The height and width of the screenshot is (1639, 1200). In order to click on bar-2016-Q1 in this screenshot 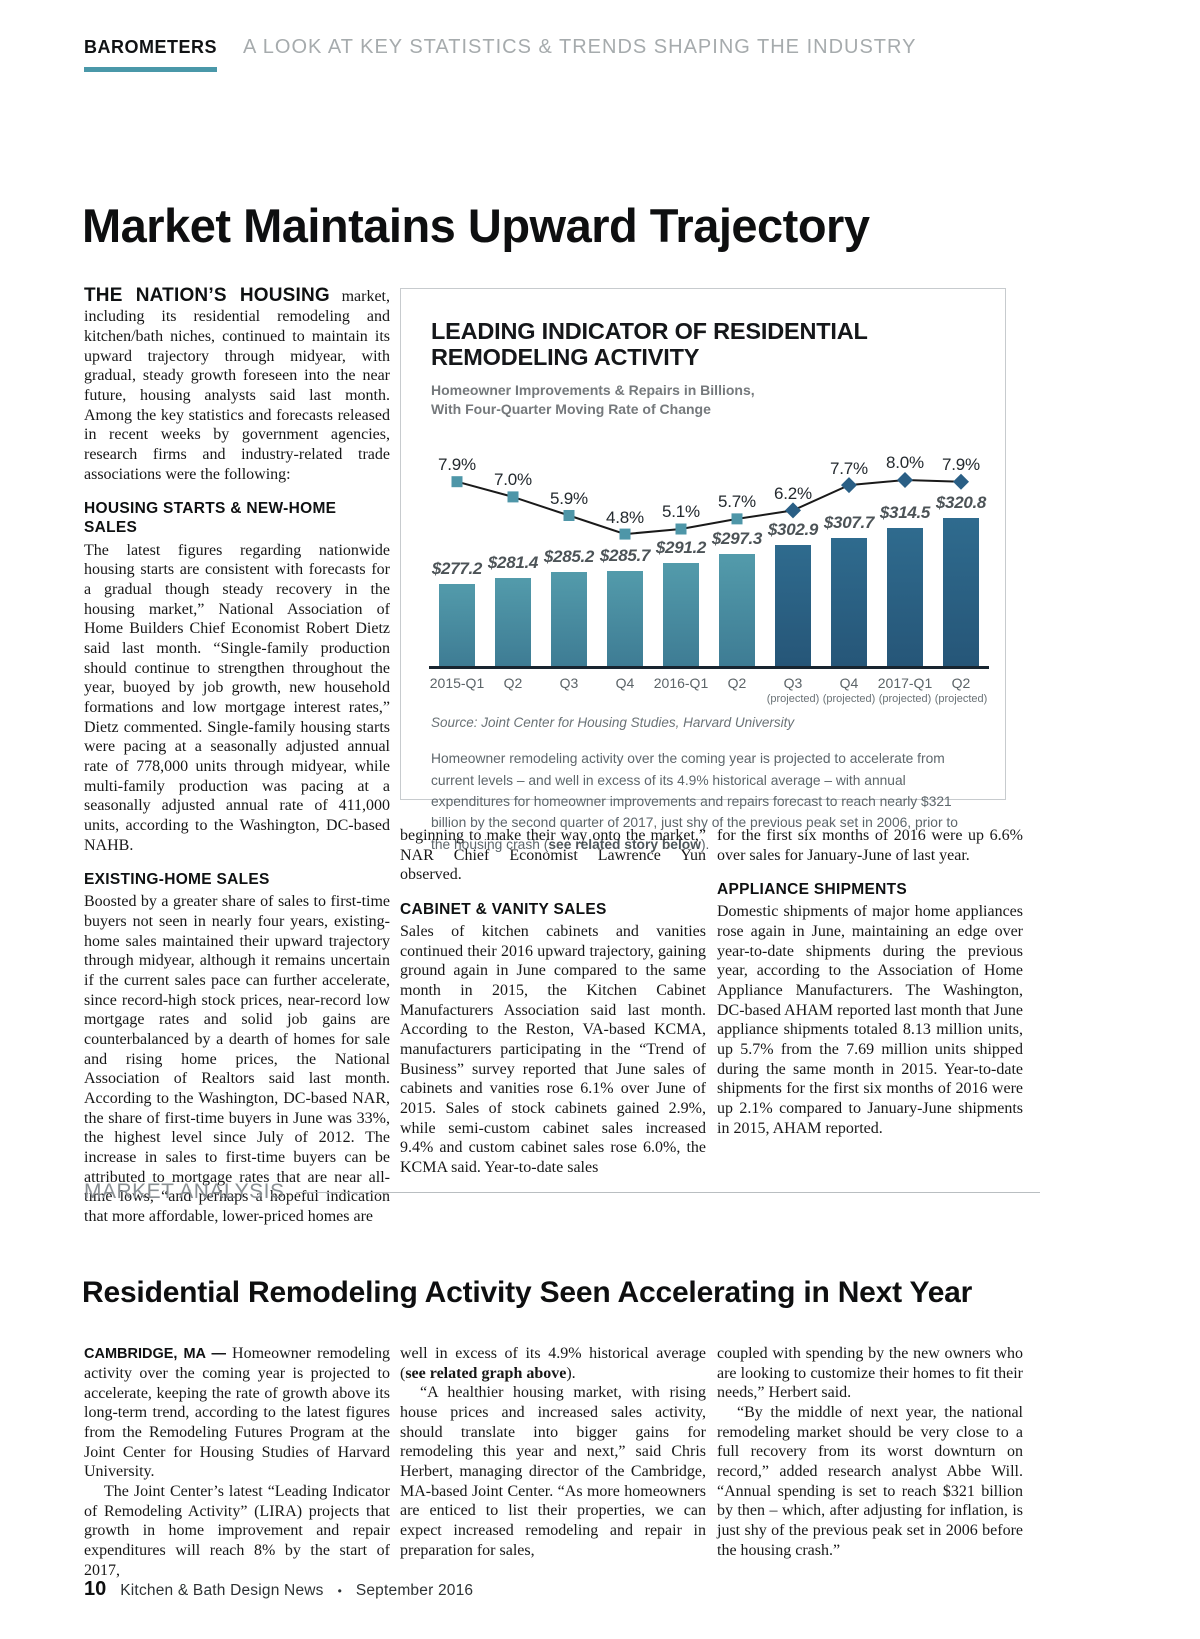, I will do `click(681, 615)`.